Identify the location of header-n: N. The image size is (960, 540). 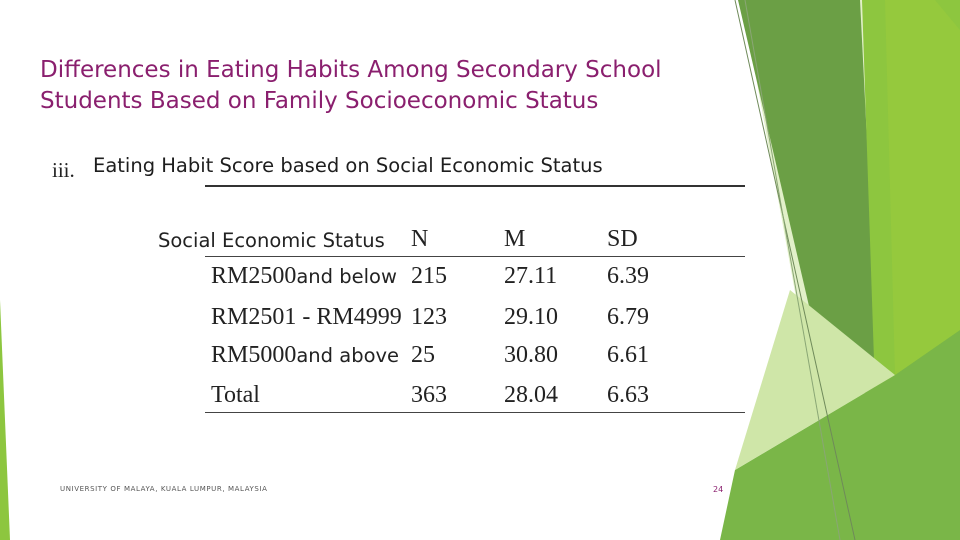
(420, 239).